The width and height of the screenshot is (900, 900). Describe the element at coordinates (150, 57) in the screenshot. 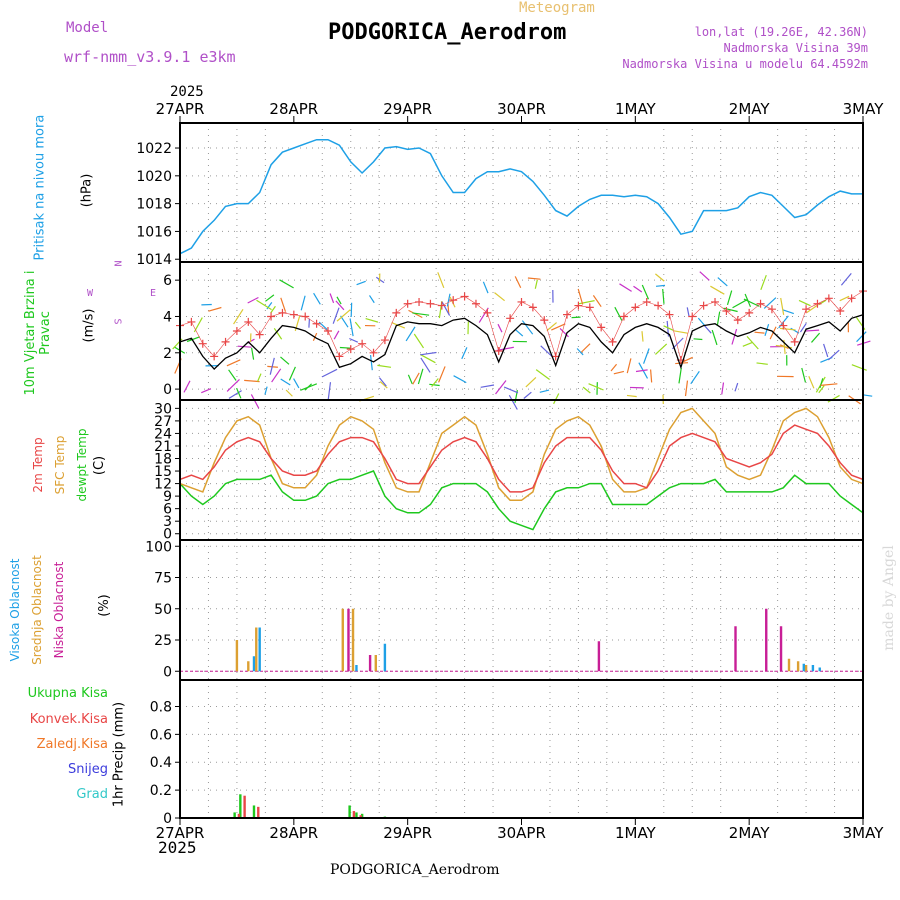

I see `model-name: wrf-nmm_v3.9.1 e3km` at that location.